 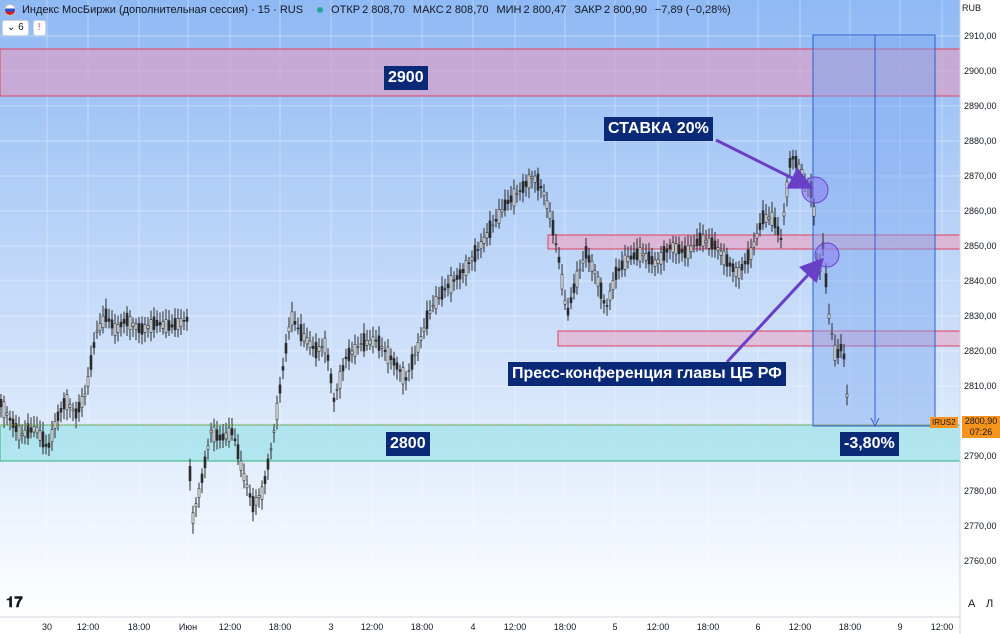 What do you see at coordinates (625, 10) in the screenshot?
I see `close-value: 2 800,90` at bounding box center [625, 10].